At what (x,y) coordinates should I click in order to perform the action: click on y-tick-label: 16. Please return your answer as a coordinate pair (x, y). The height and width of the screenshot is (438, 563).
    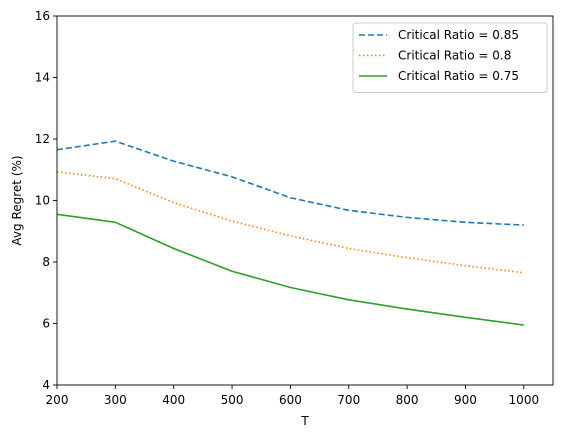
    Looking at the image, I should click on (42, 16).